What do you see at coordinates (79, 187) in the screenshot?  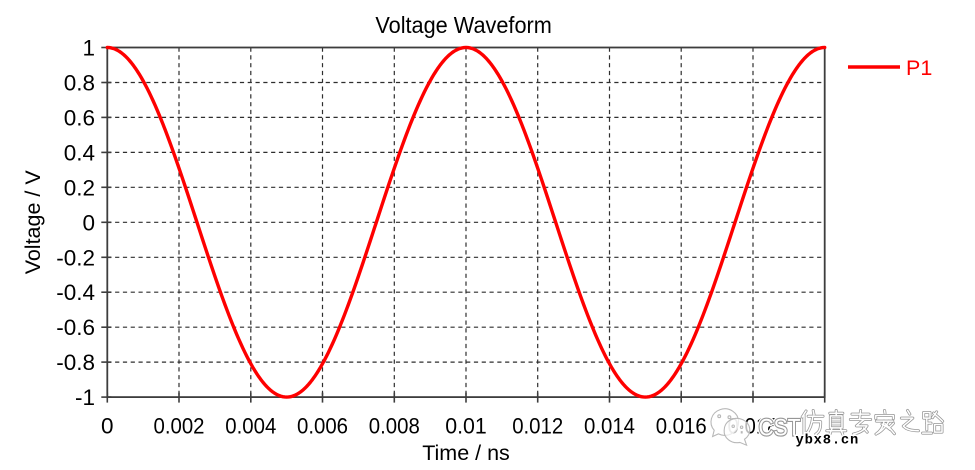 I see `svg-text: 0.2` at bounding box center [79, 187].